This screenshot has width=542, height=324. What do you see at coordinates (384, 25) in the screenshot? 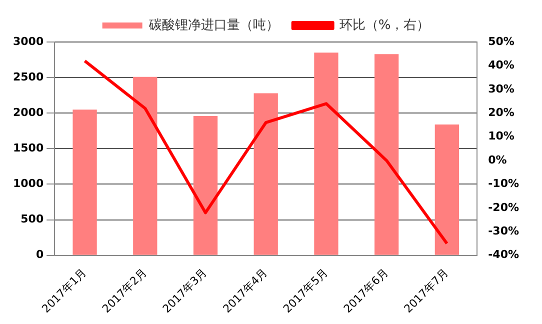
I see `legend-label: 环比（%，右）` at bounding box center [384, 25].